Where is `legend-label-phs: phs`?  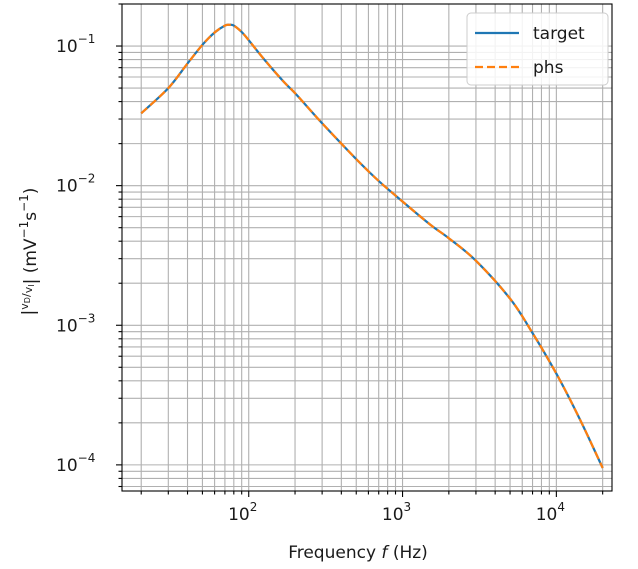 legend-label-phs: phs is located at coordinates (548, 68).